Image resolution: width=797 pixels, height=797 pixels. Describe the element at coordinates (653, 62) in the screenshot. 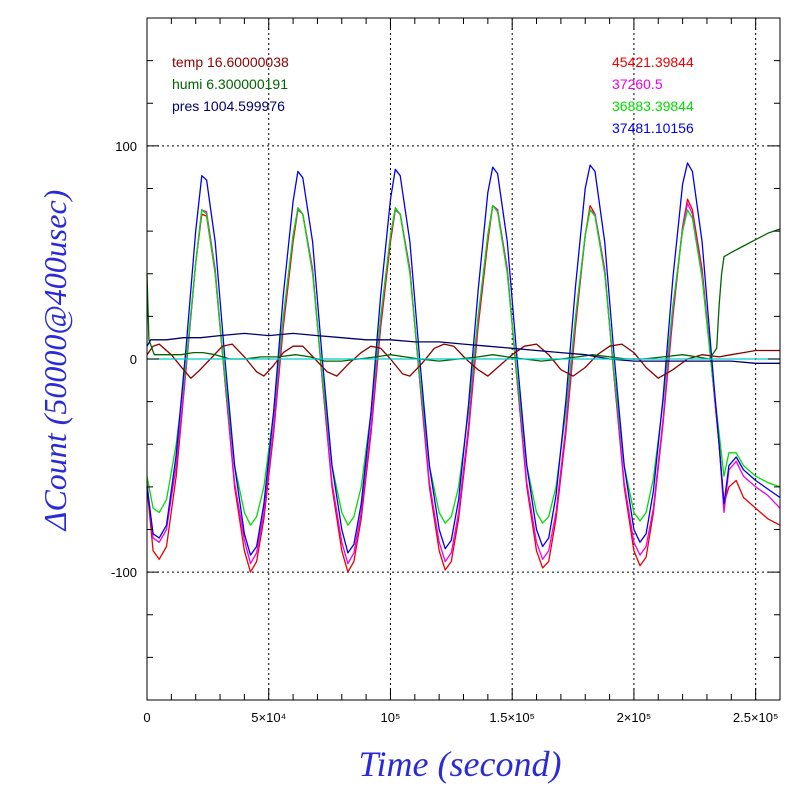

I see `legend-value: 45421.39844` at that location.